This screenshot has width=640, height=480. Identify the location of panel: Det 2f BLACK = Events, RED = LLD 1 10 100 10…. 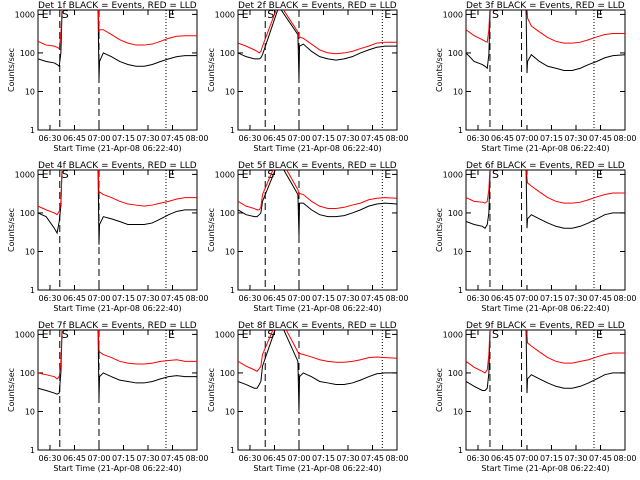
(308, 77).